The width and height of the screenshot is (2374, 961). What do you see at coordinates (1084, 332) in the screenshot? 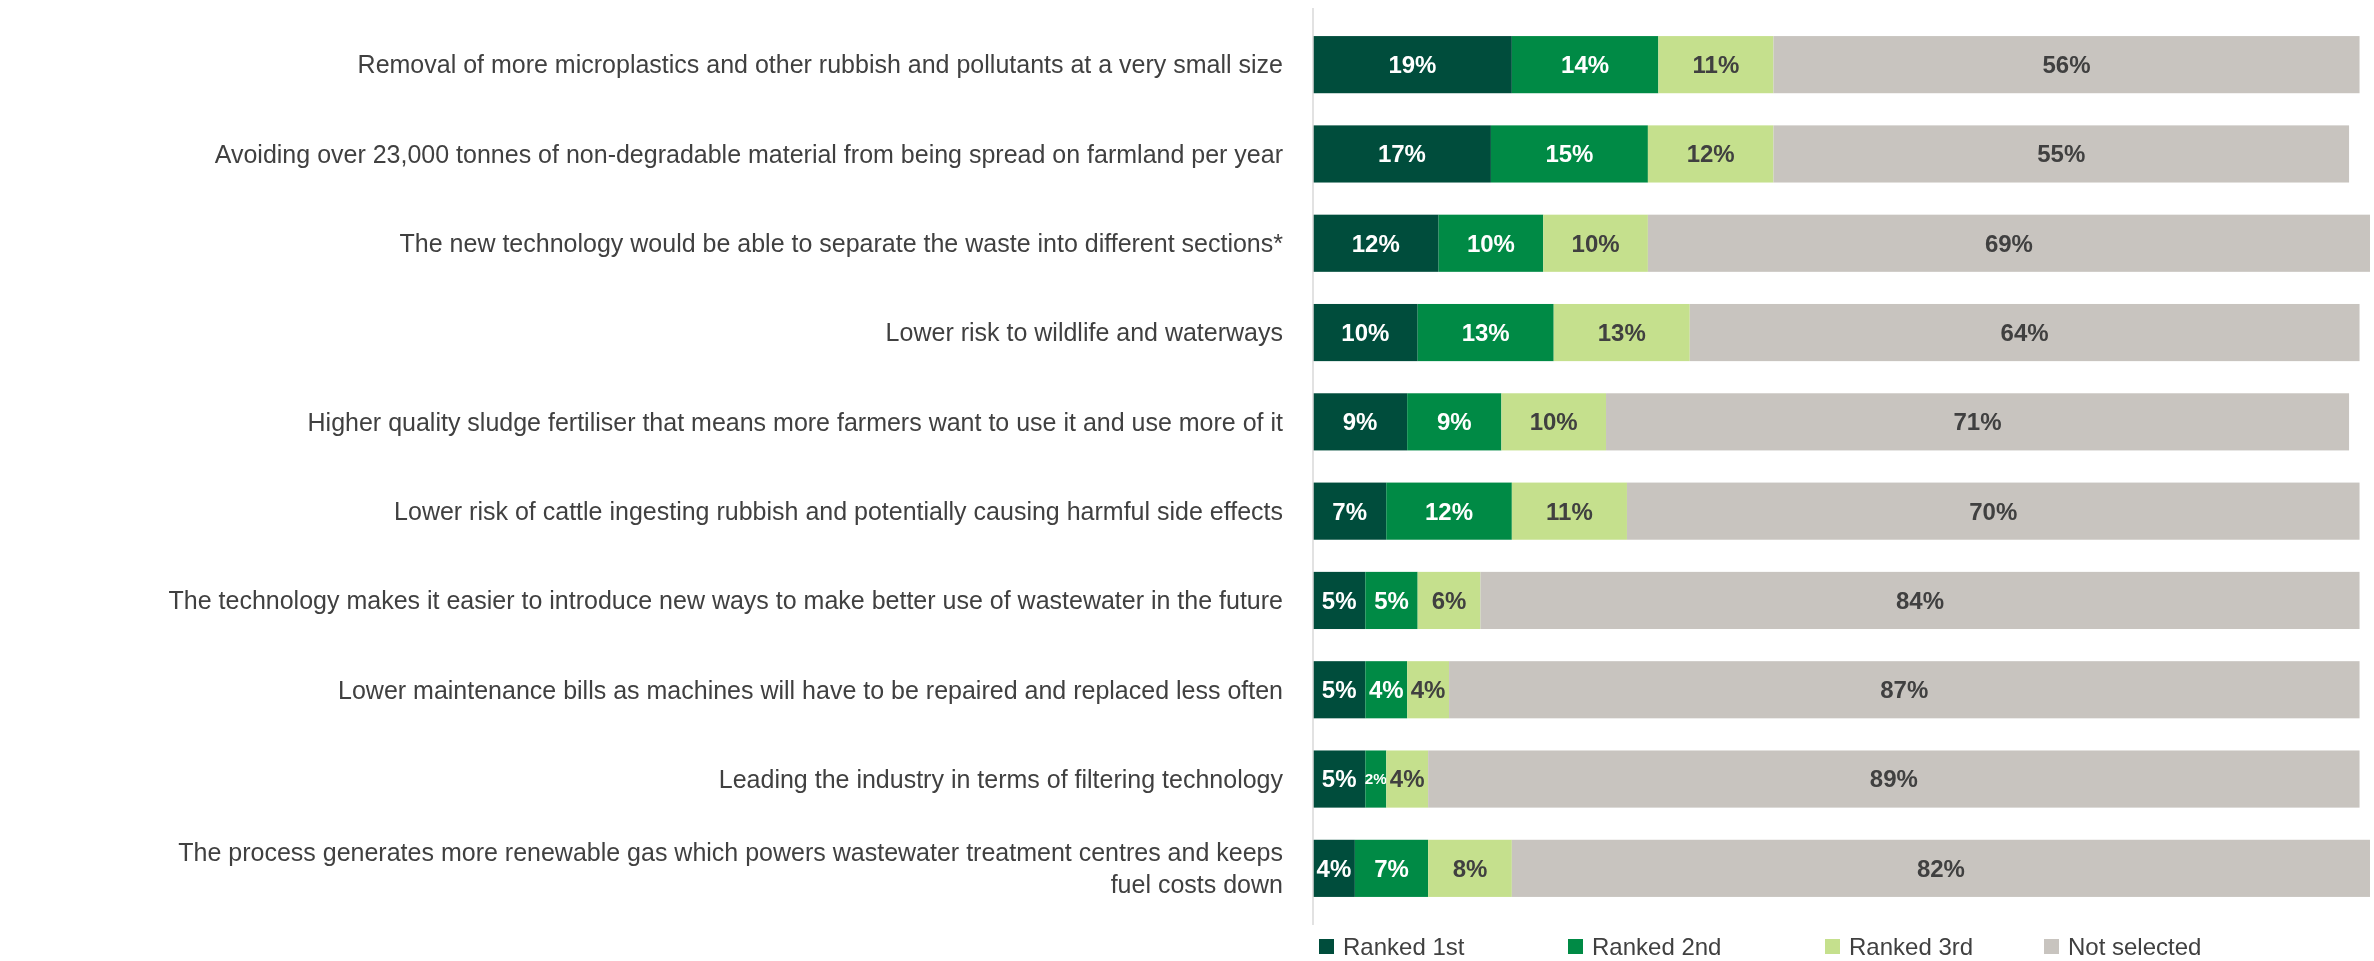
I see `y-tick-label: Lower risk to wildlife and waterways` at bounding box center [1084, 332].